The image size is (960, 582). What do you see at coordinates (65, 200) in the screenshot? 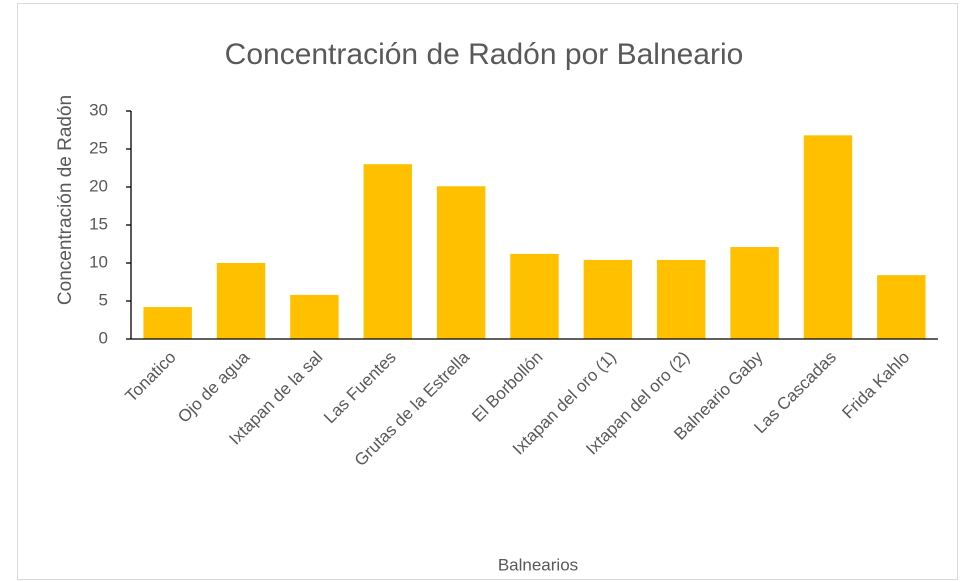
I see `y-axis-title: Concentración de Radón` at bounding box center [65, 200].